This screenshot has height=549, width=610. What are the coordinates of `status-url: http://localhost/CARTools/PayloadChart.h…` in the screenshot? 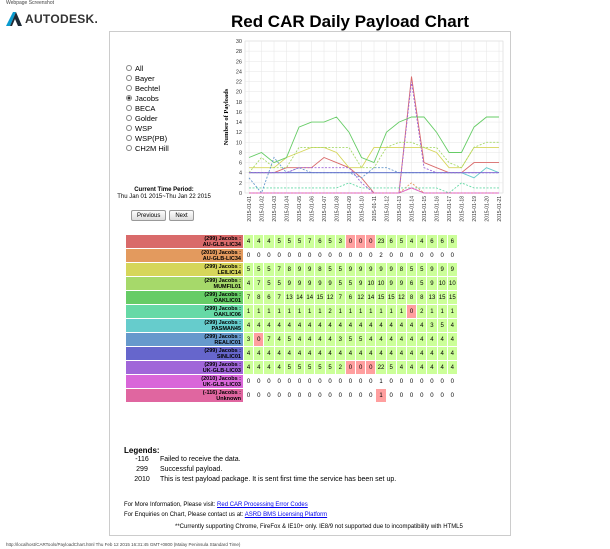 It's located at (123, 544).